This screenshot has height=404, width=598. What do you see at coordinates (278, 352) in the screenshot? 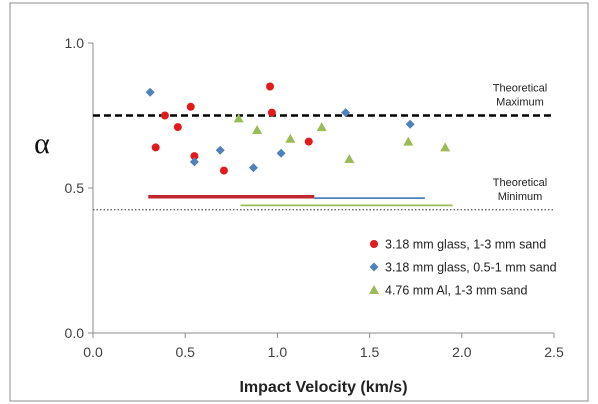
I see `x-tick-label: 1.0` at bounding box center [278, 352].